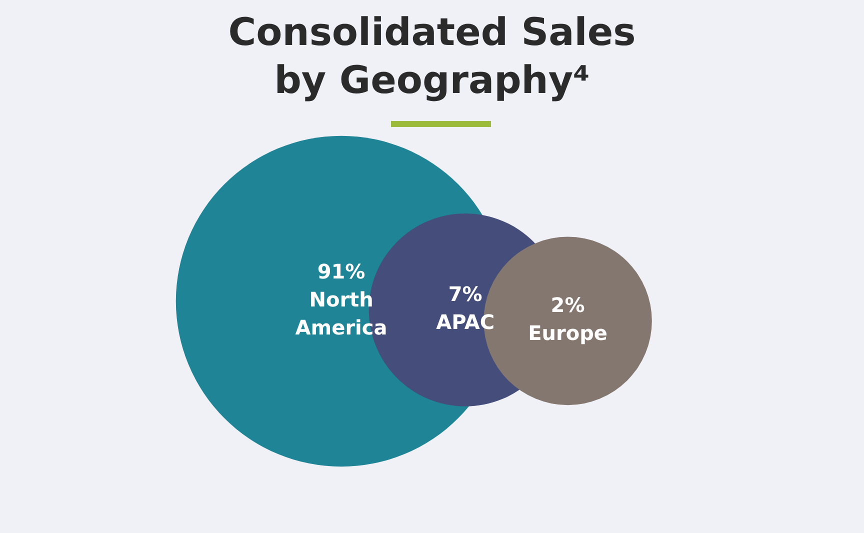  What do you see at coordinates (341, 271) in the screenshot?
I see `data-label: 91%` at bounding box center [341, 271].